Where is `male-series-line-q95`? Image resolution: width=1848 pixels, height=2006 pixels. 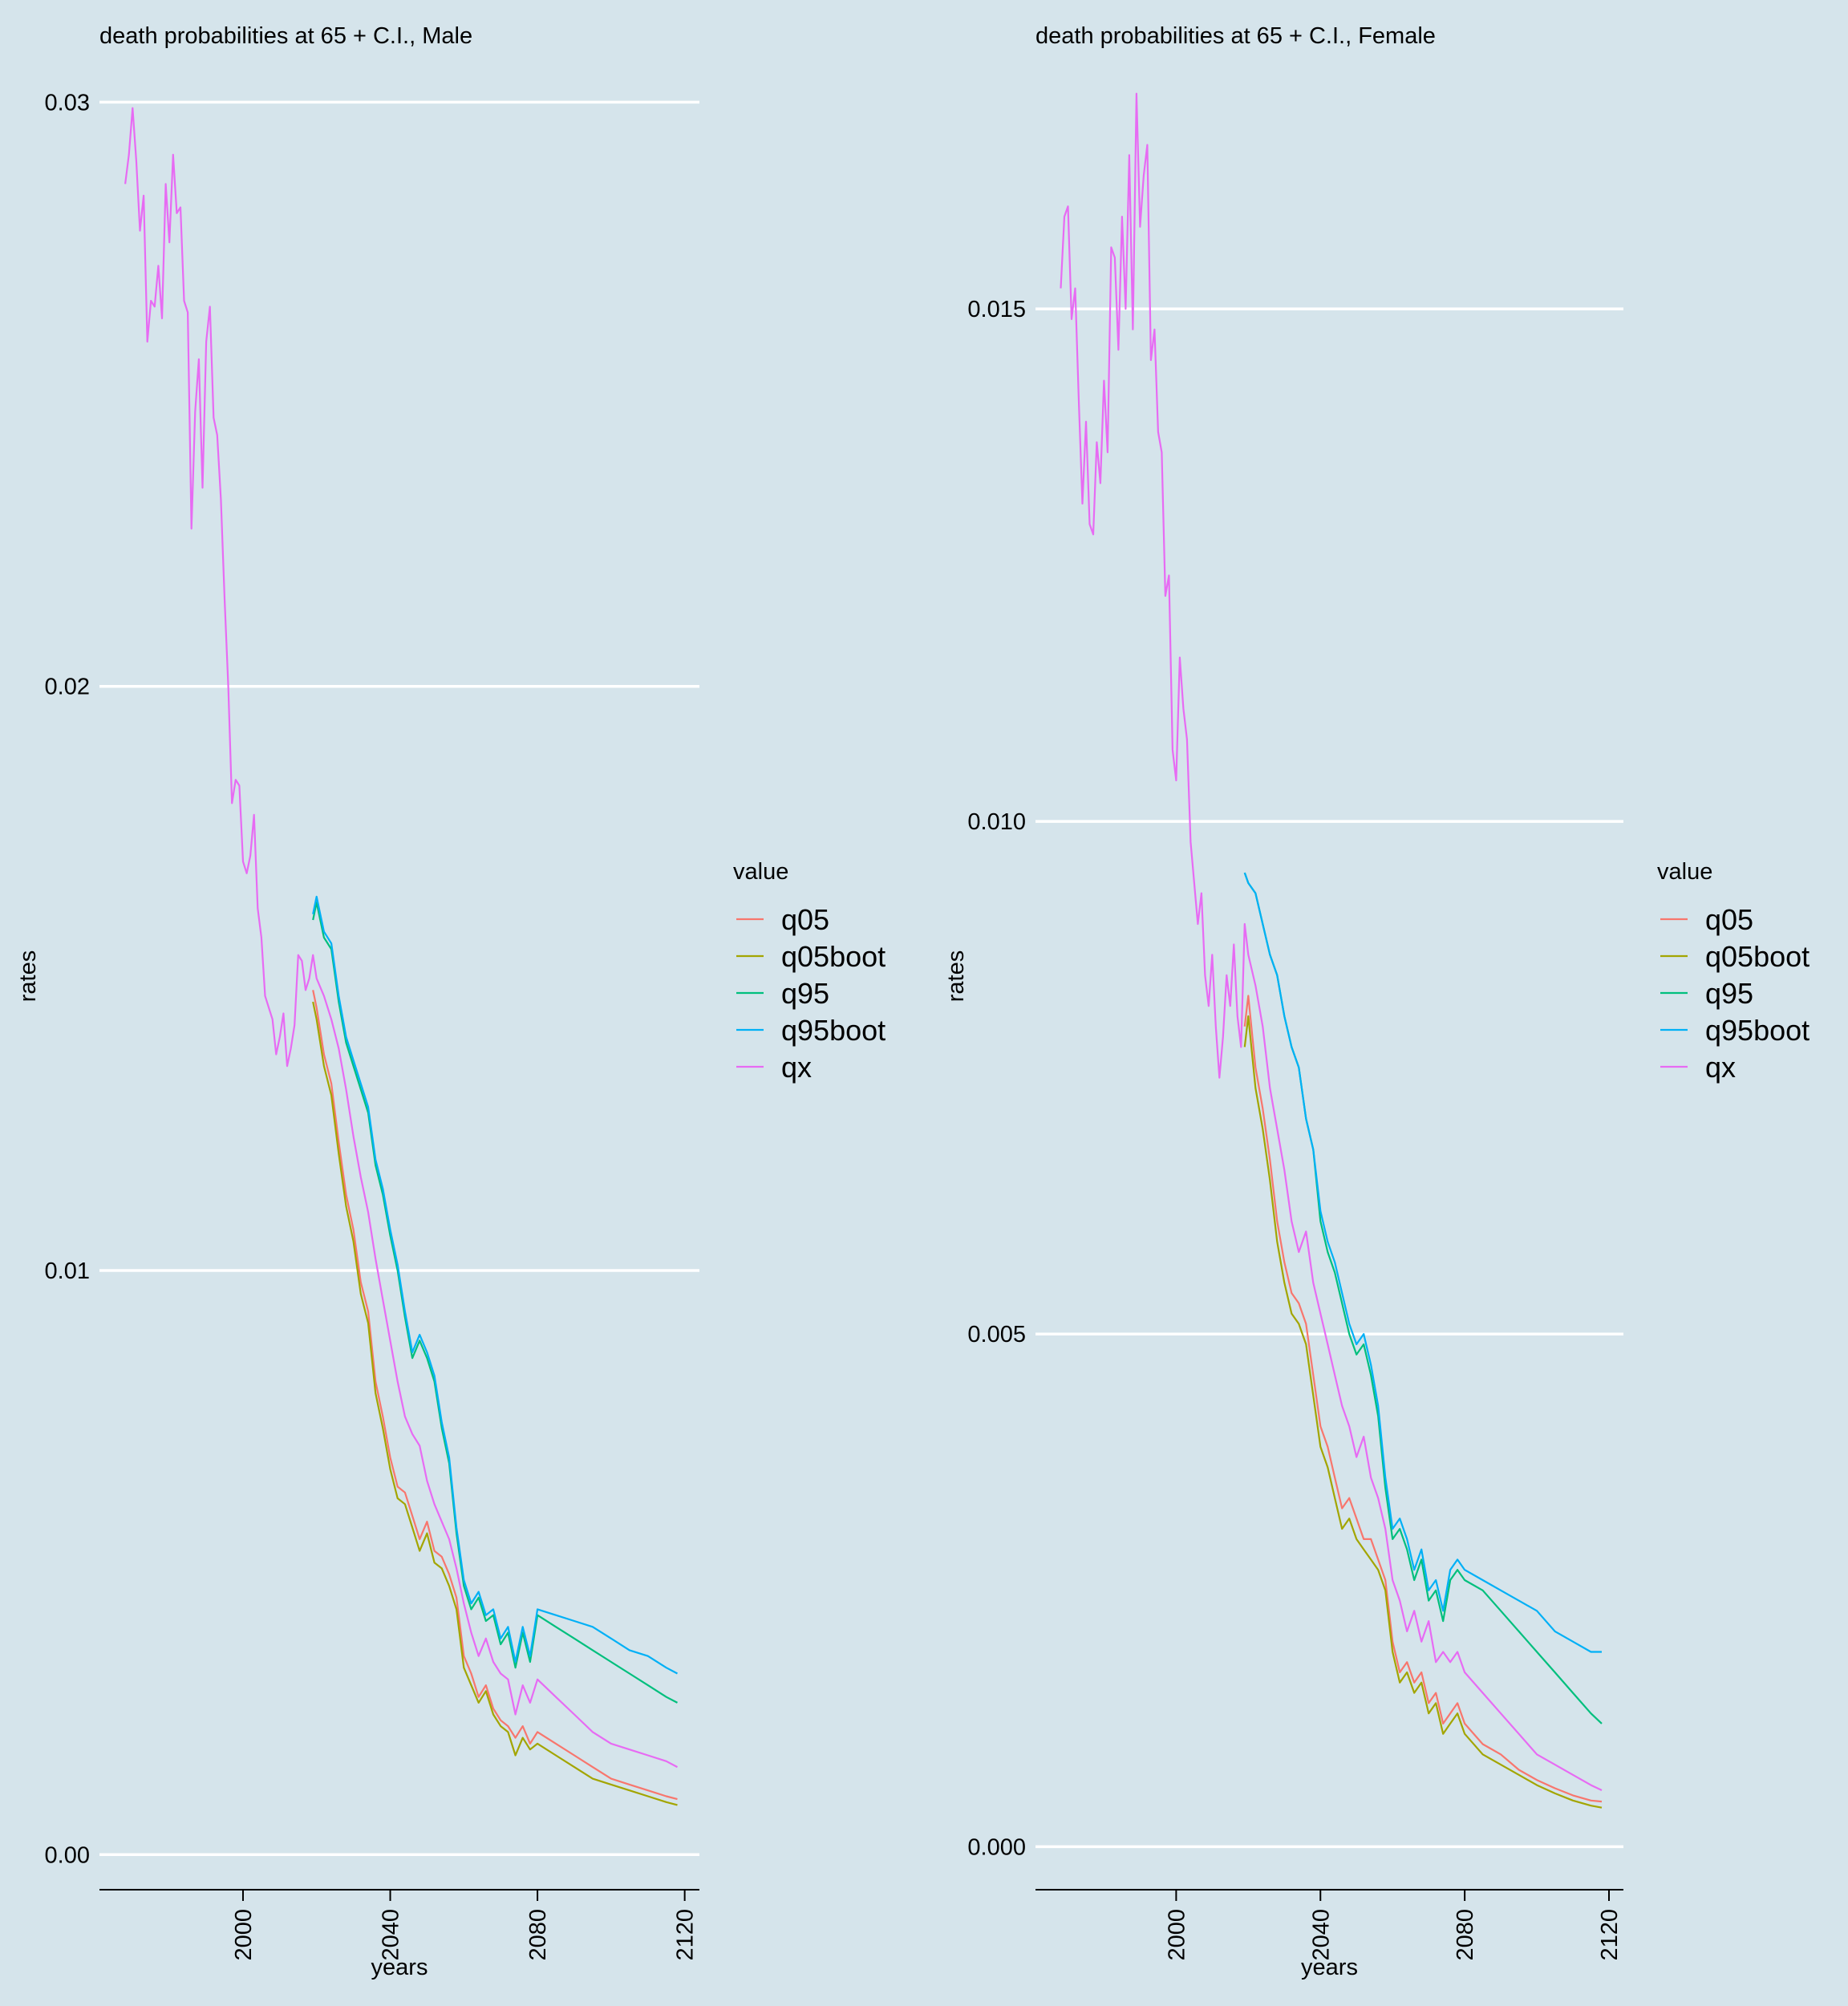 male-series-line-q95 is located at coordinates (495, 1303).